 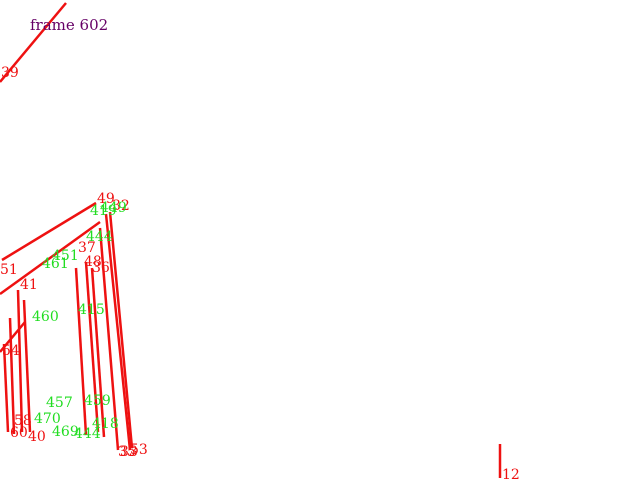 What do you see at coordinates (105, 424) in the screenshot?
I see `detection-id-label: 418` at bounding box center [105, 424].